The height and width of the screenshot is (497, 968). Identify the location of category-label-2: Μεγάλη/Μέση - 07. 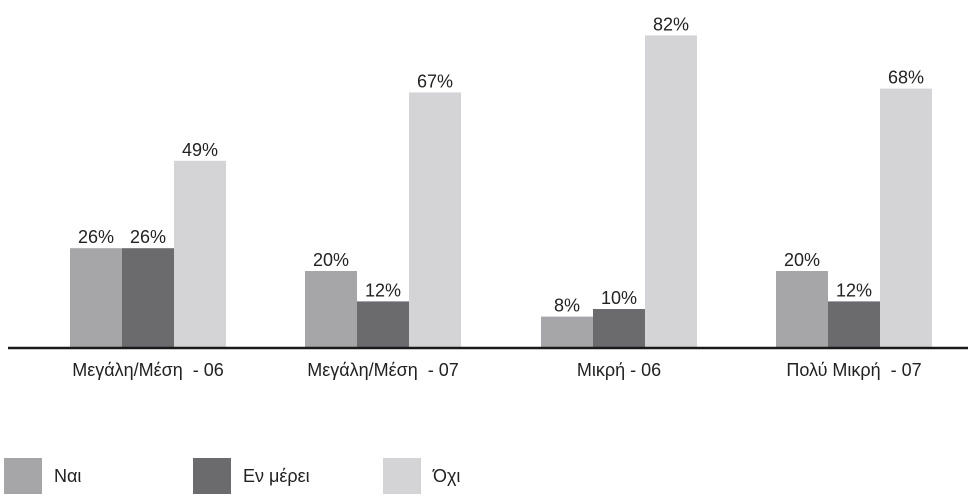
(383, 370).